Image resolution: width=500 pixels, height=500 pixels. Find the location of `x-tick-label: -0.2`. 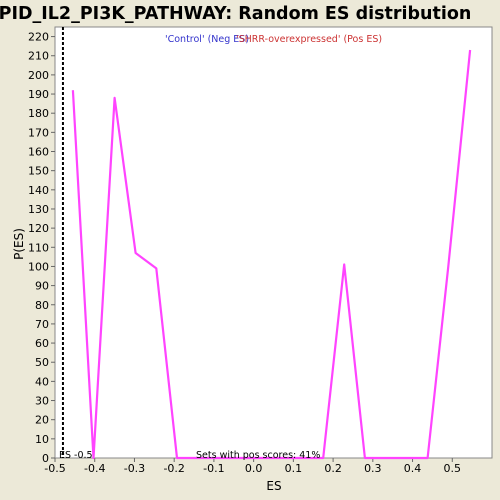

x-tick-label: -0.2 is located at coordinates (173, 468).